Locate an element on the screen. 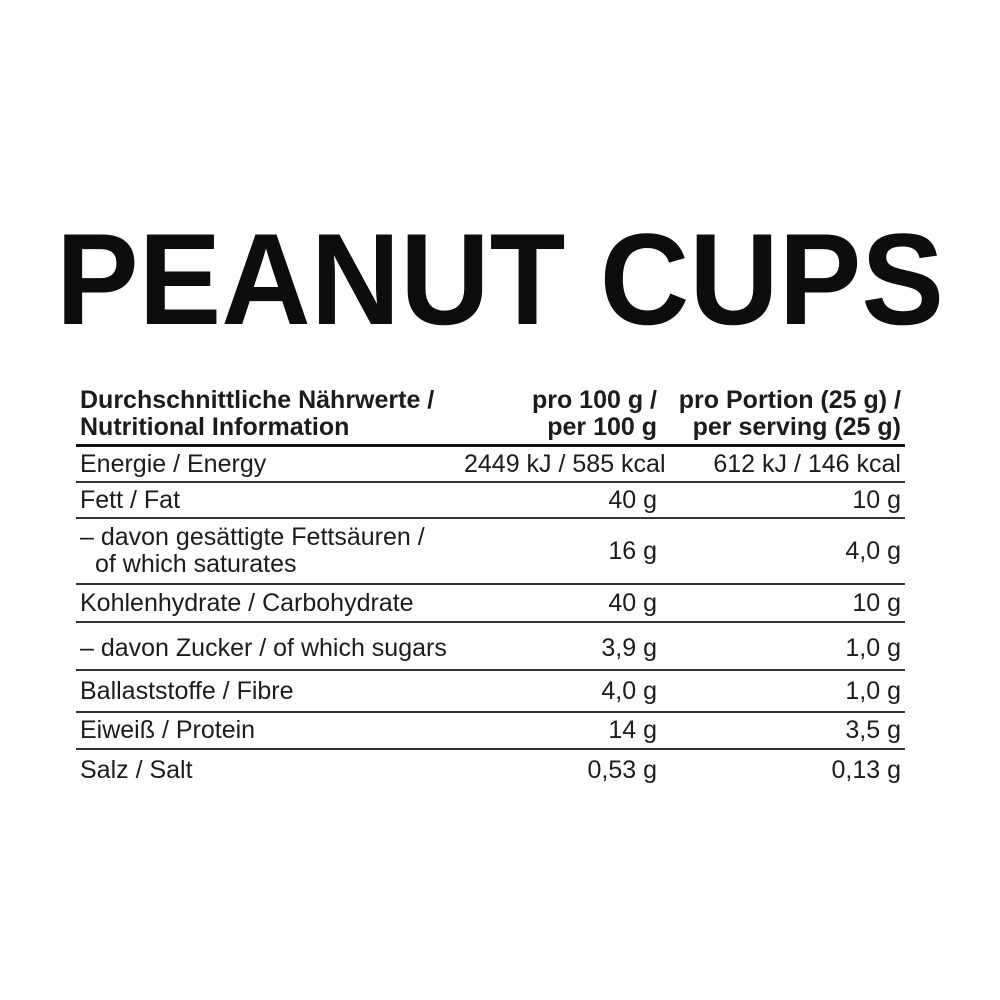 The image size is (1000, 1000). row-label: Salz / Salt is located at coordinates (136, 769).